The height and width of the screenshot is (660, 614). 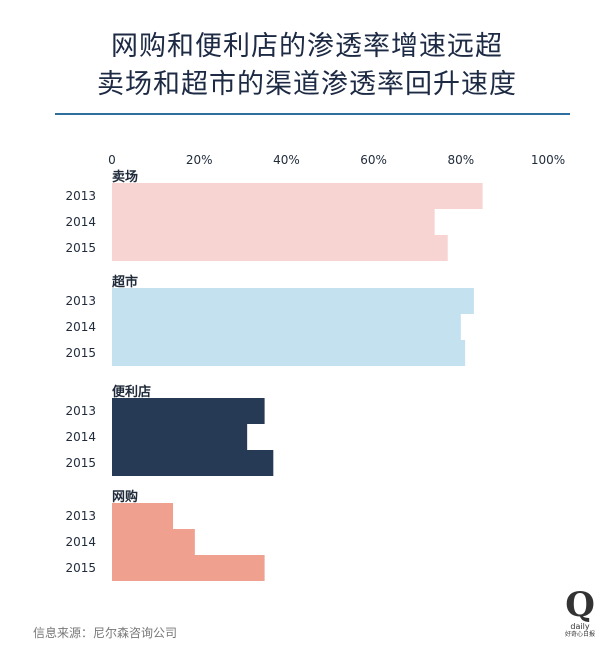 I want to click on logo-caption: 好奇心日报, so click(x=579, y=634).